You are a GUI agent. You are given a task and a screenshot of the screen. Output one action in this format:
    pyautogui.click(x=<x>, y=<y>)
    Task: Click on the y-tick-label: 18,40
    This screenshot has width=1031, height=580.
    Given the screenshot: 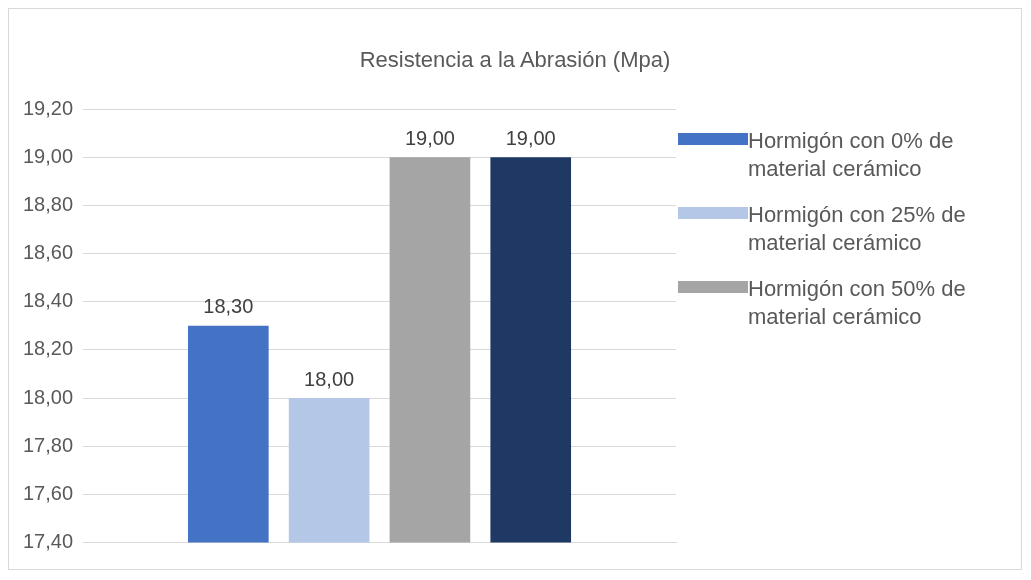 What is the action you would take?
    pyautogui.click(x=48, y=300)
    